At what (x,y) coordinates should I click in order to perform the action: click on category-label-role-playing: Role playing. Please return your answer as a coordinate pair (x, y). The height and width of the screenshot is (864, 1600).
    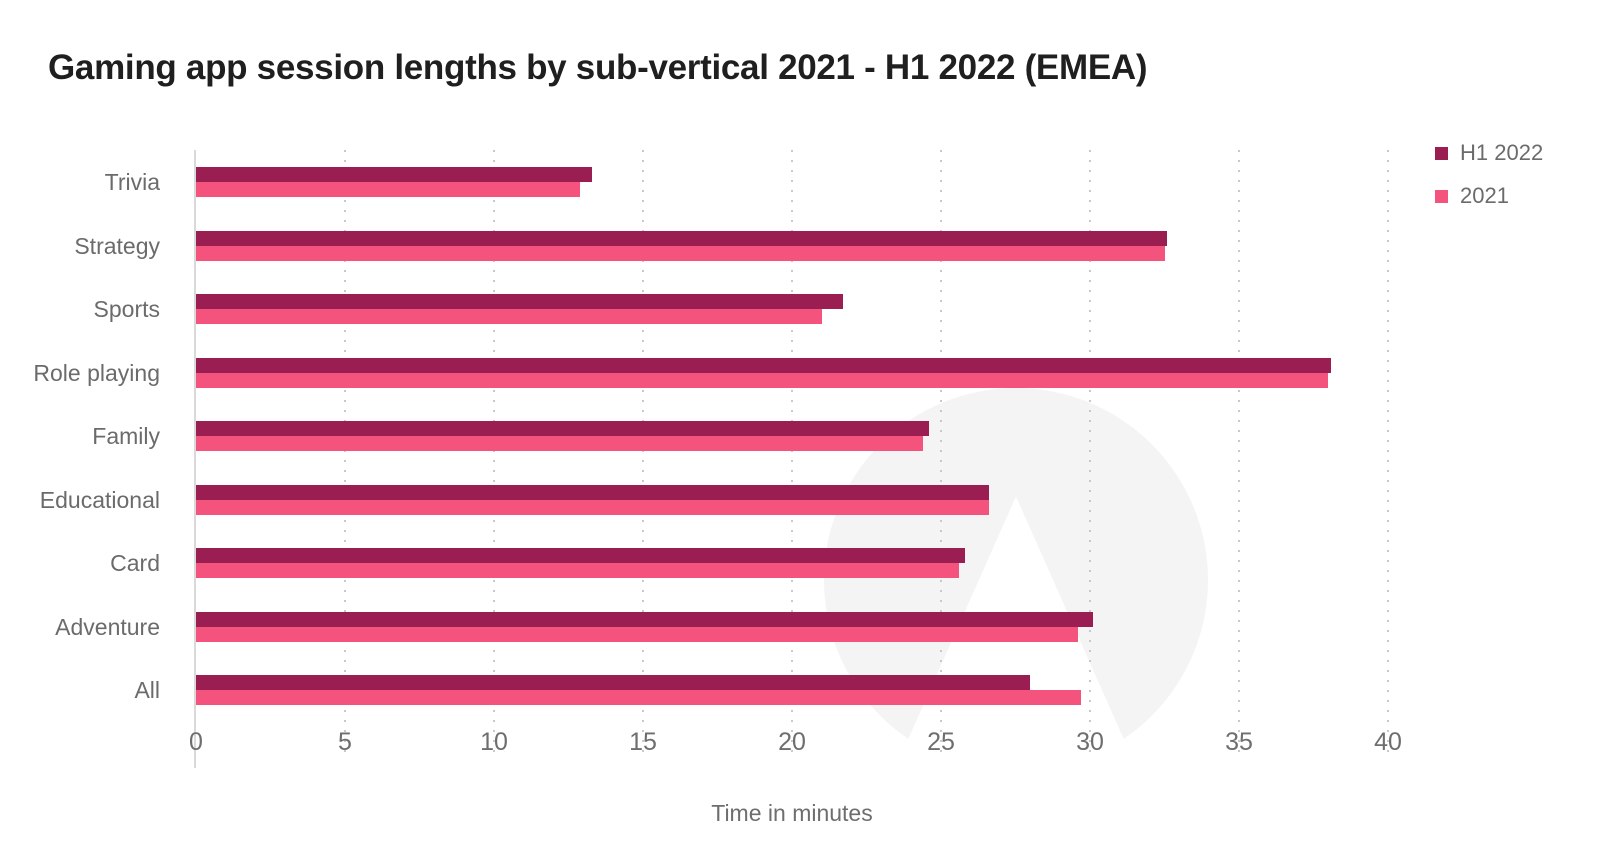
    Looking at the image, I should click on (96, 372).